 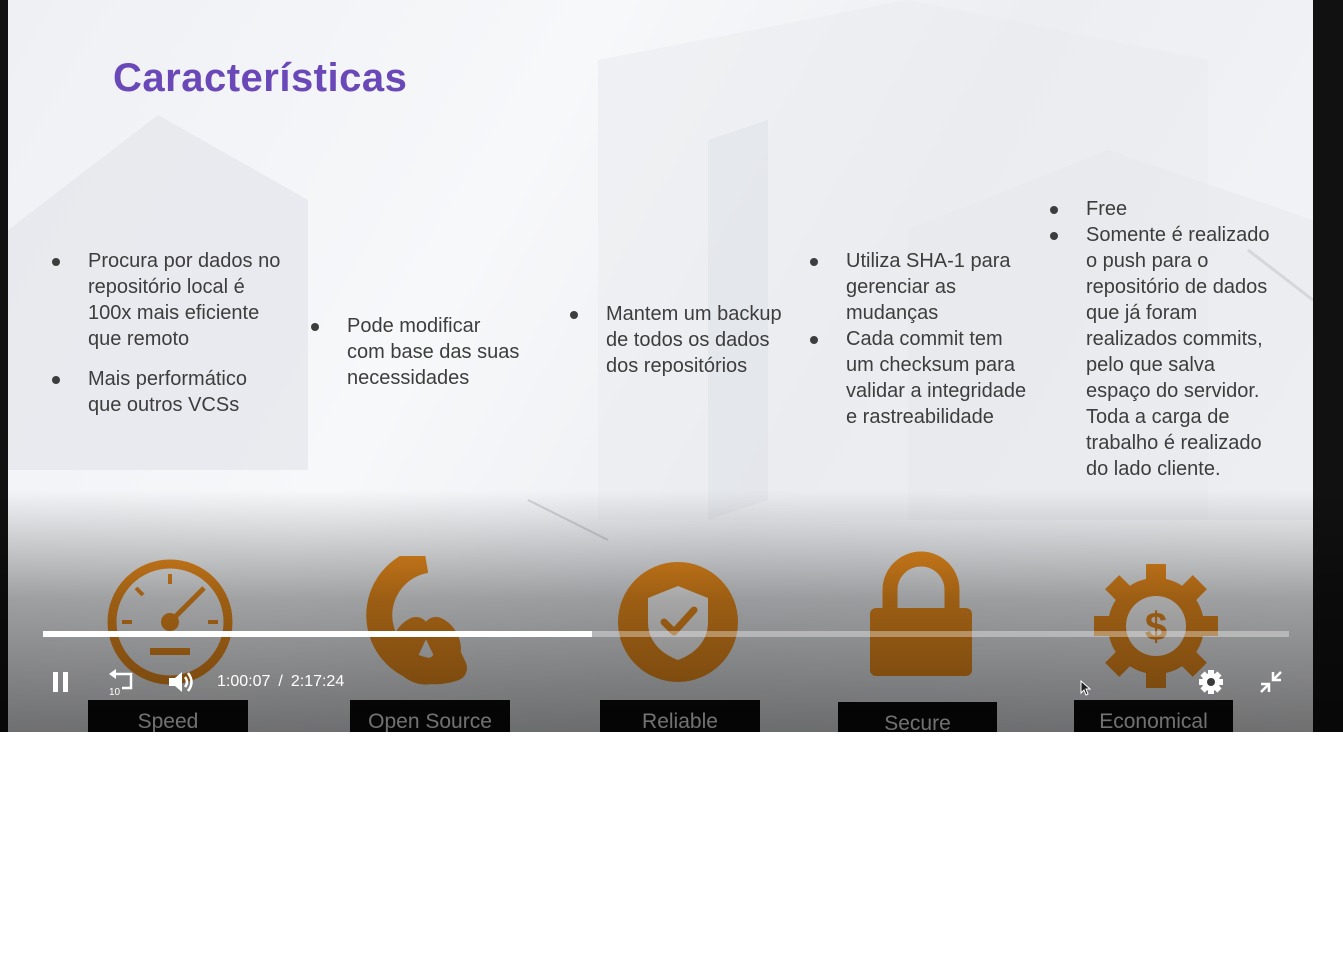 What do you see at coordinates (1086, 688) in the screenshot?
I see `mouse-cursor-icon` at bounding box center [1086, 688].